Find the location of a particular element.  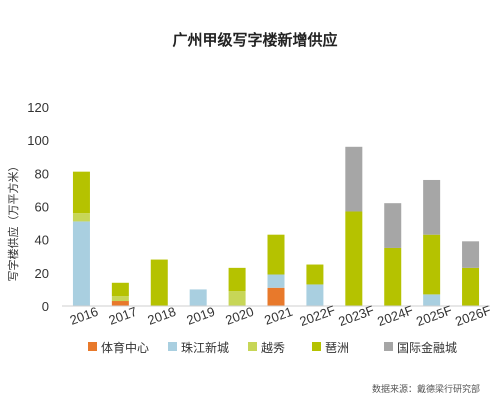

legend-label: 越秀 is located at coordinates (273, 348).